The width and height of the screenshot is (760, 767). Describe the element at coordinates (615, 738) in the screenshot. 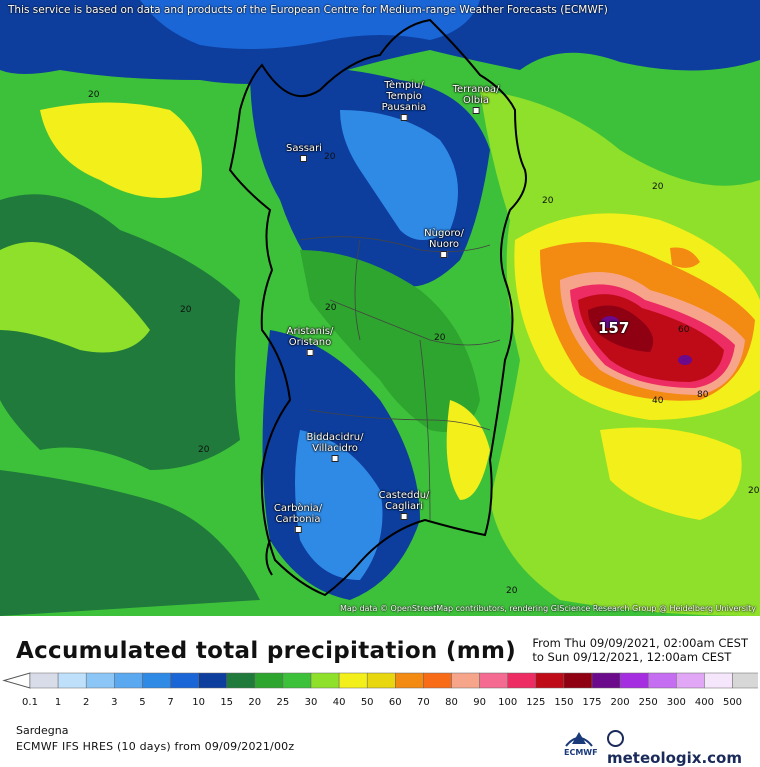

I see `meteologix-icon` at that location.